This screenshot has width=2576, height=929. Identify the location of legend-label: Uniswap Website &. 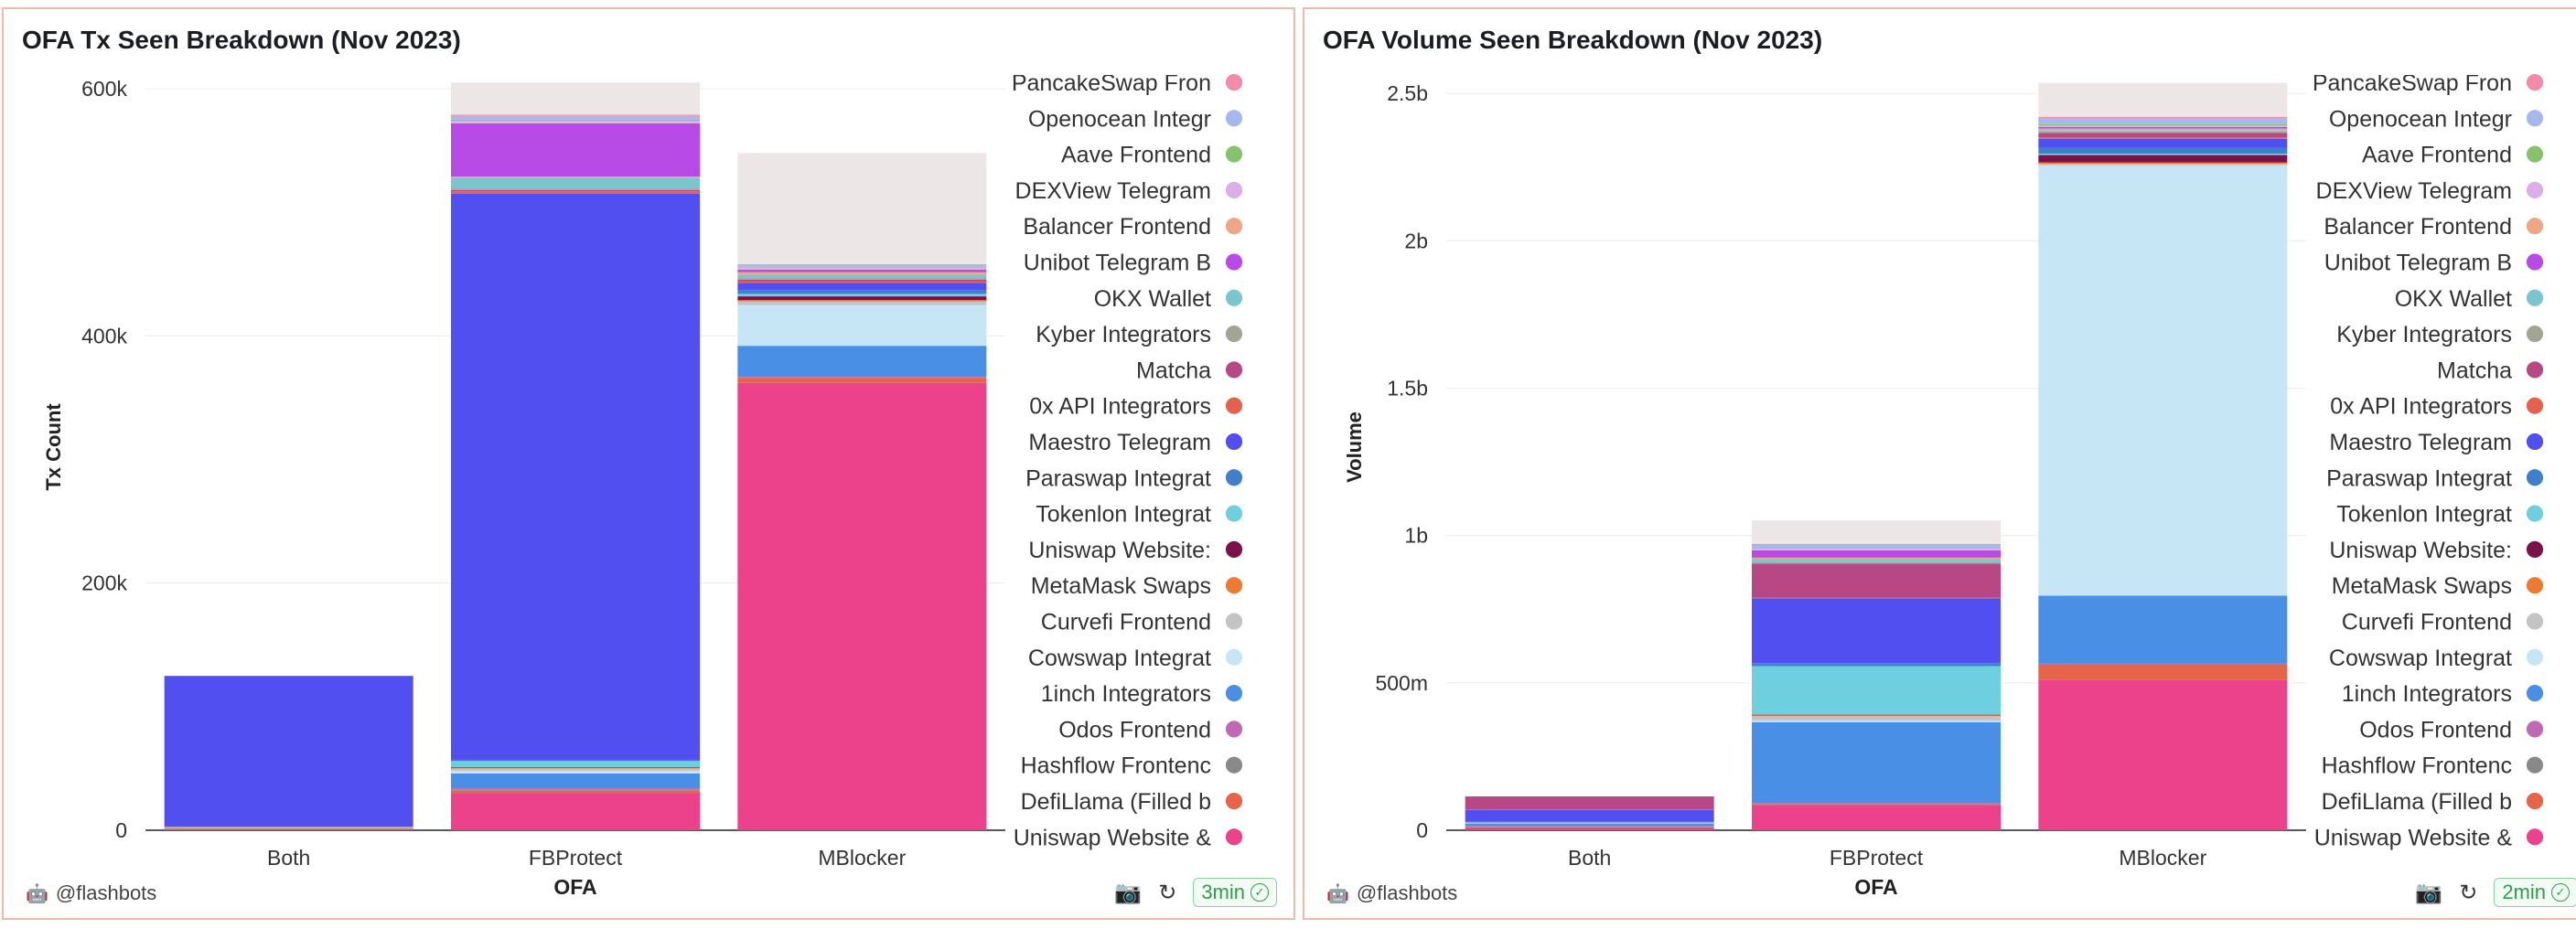
(1113, 837).